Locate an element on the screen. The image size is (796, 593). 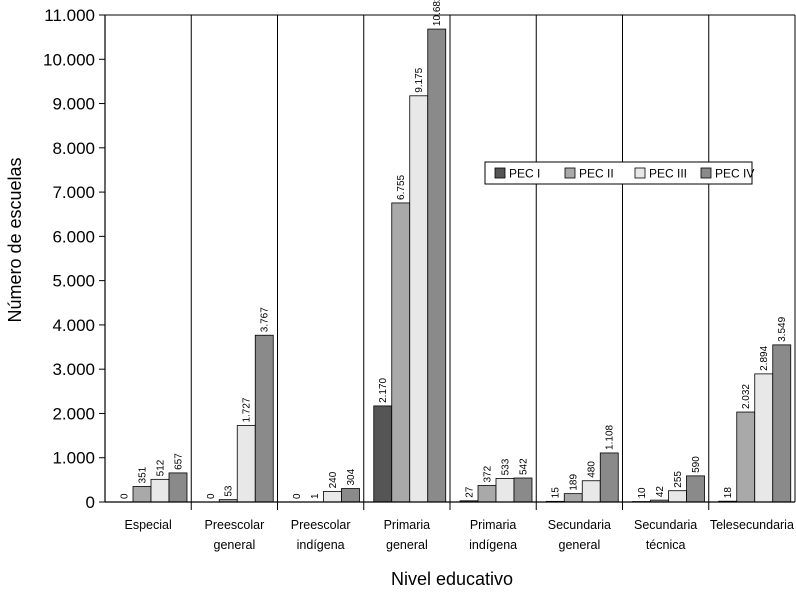
bar-value-label: 351 is located at coordinates (143, 474).